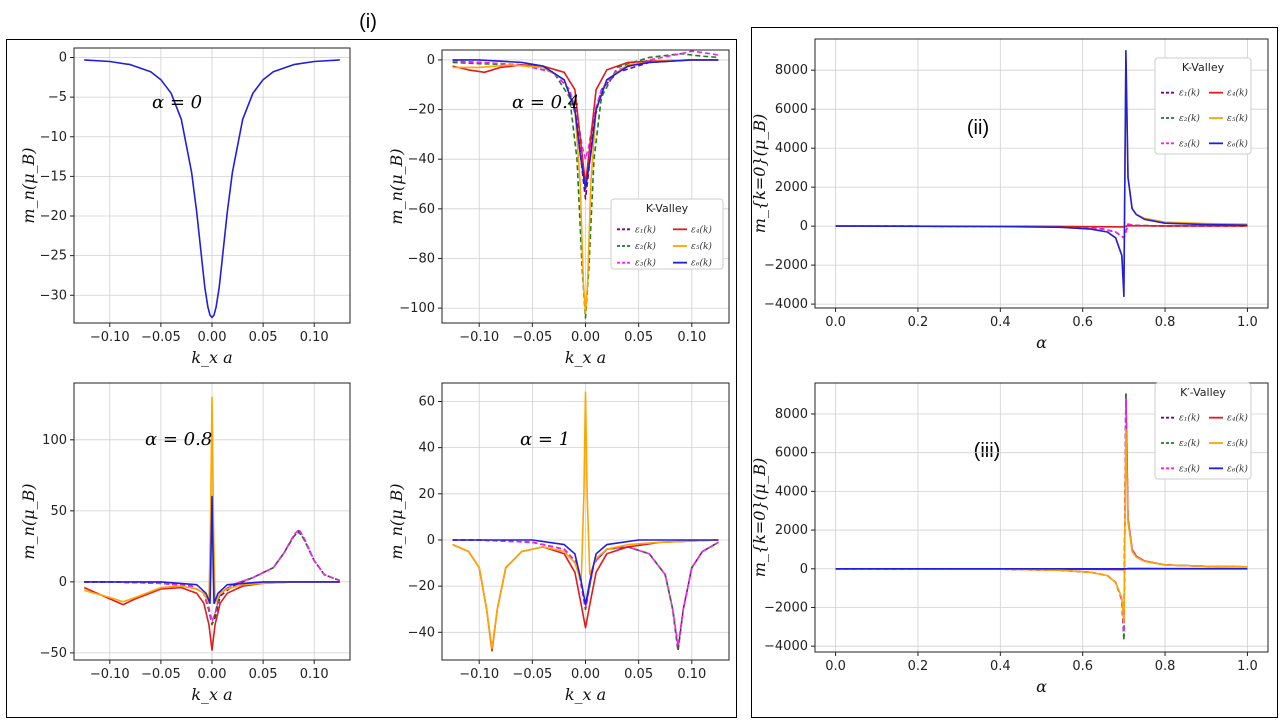 This screenshot has width=1280, height=720. Describe the element at coordinates (1247, 322) in the screenshot. I see `x-tick-label: 1.0` at that location.